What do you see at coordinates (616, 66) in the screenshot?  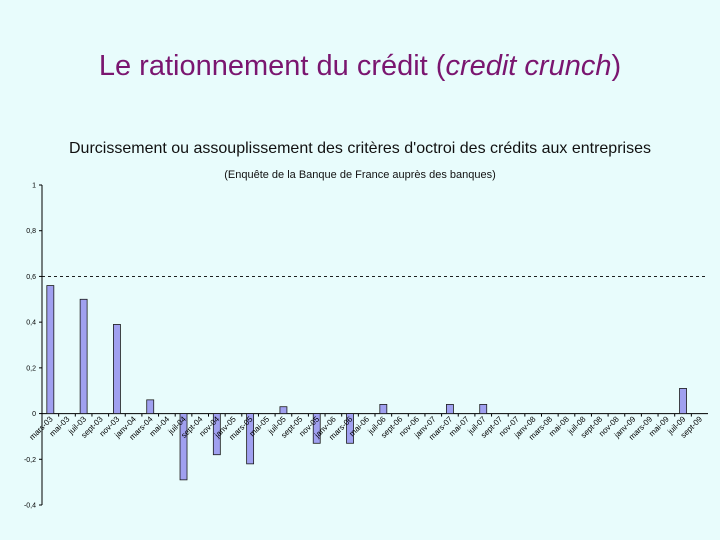 I see `slide-title-end: )` at bounding box center [616, 66].